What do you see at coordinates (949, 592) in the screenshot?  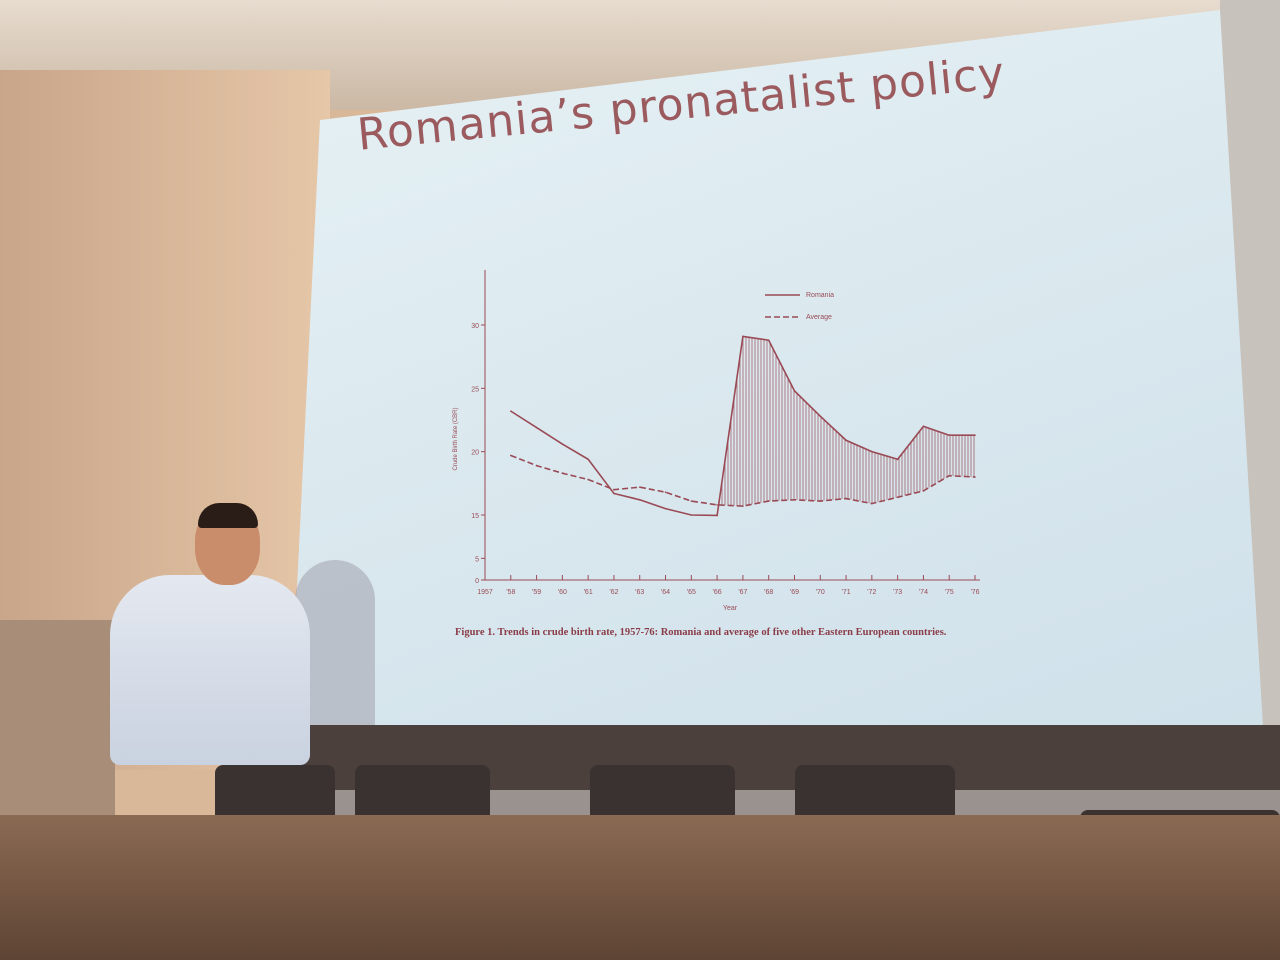 I see `x-tick-label: '75` at bounding box center [949, 592].